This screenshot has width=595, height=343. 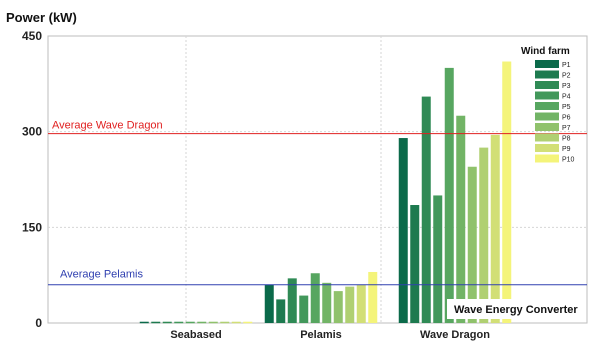 What do you see at coordinates (213, 322) in the screenshot?
I see `bar-seabased-p7` at bounding box center [213, 322].